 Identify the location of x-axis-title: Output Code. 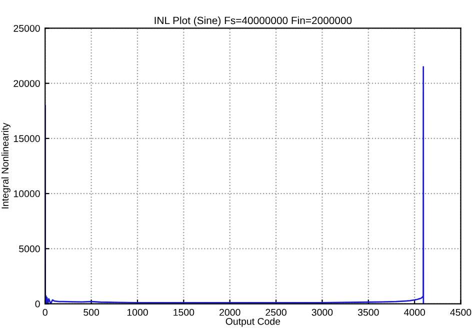
(253, 322).